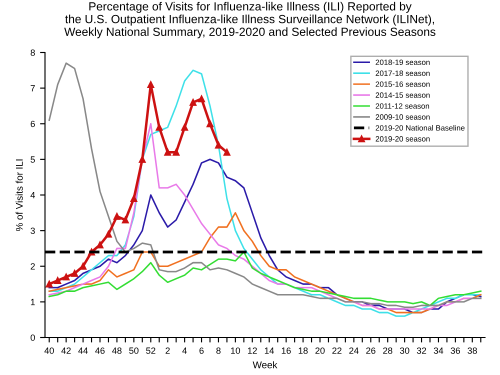 This screenshot has width=500, height=375. I want to click on y-tick-label: 3, so click(32, 231).